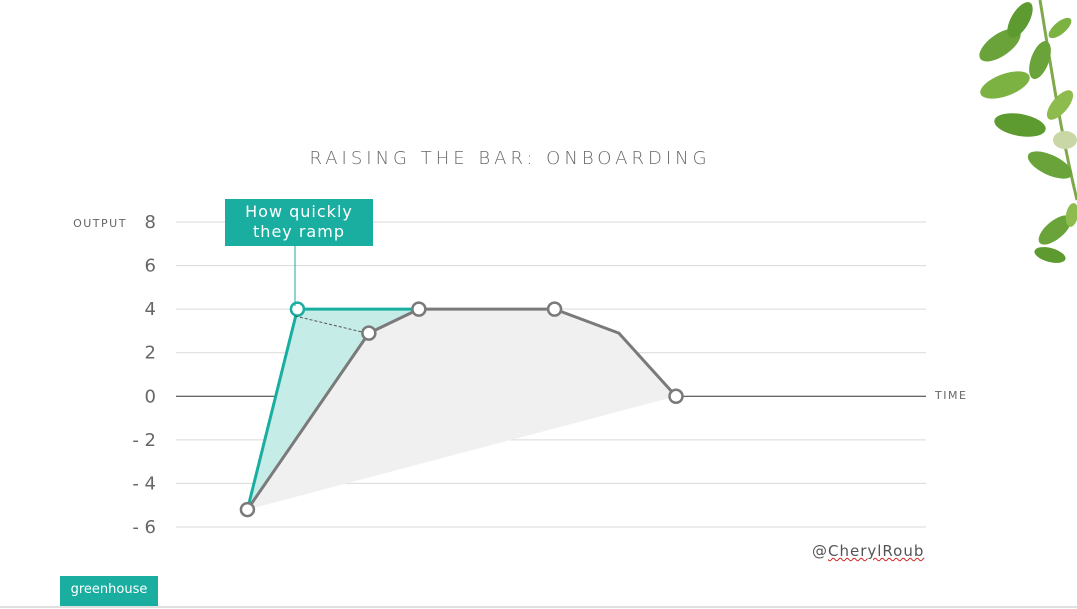 This screenshot has height=609, width=1077. Describe the element at coordinates (950, 395) in the screenshot. I see `x-axis-label: TIME` at that location.